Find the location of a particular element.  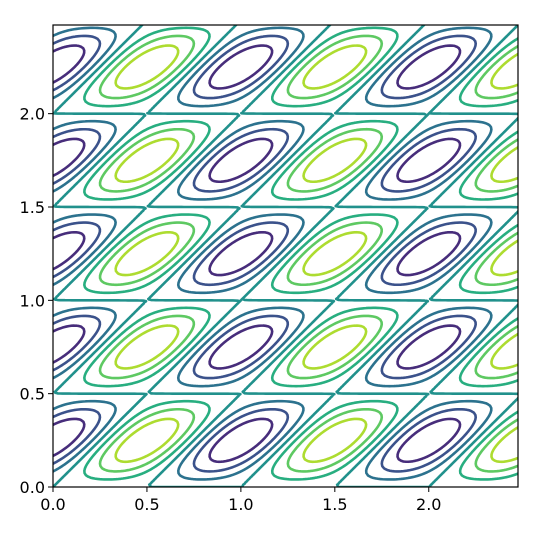

y-tick-label: 1.0 is located at coordinates (32, 300).